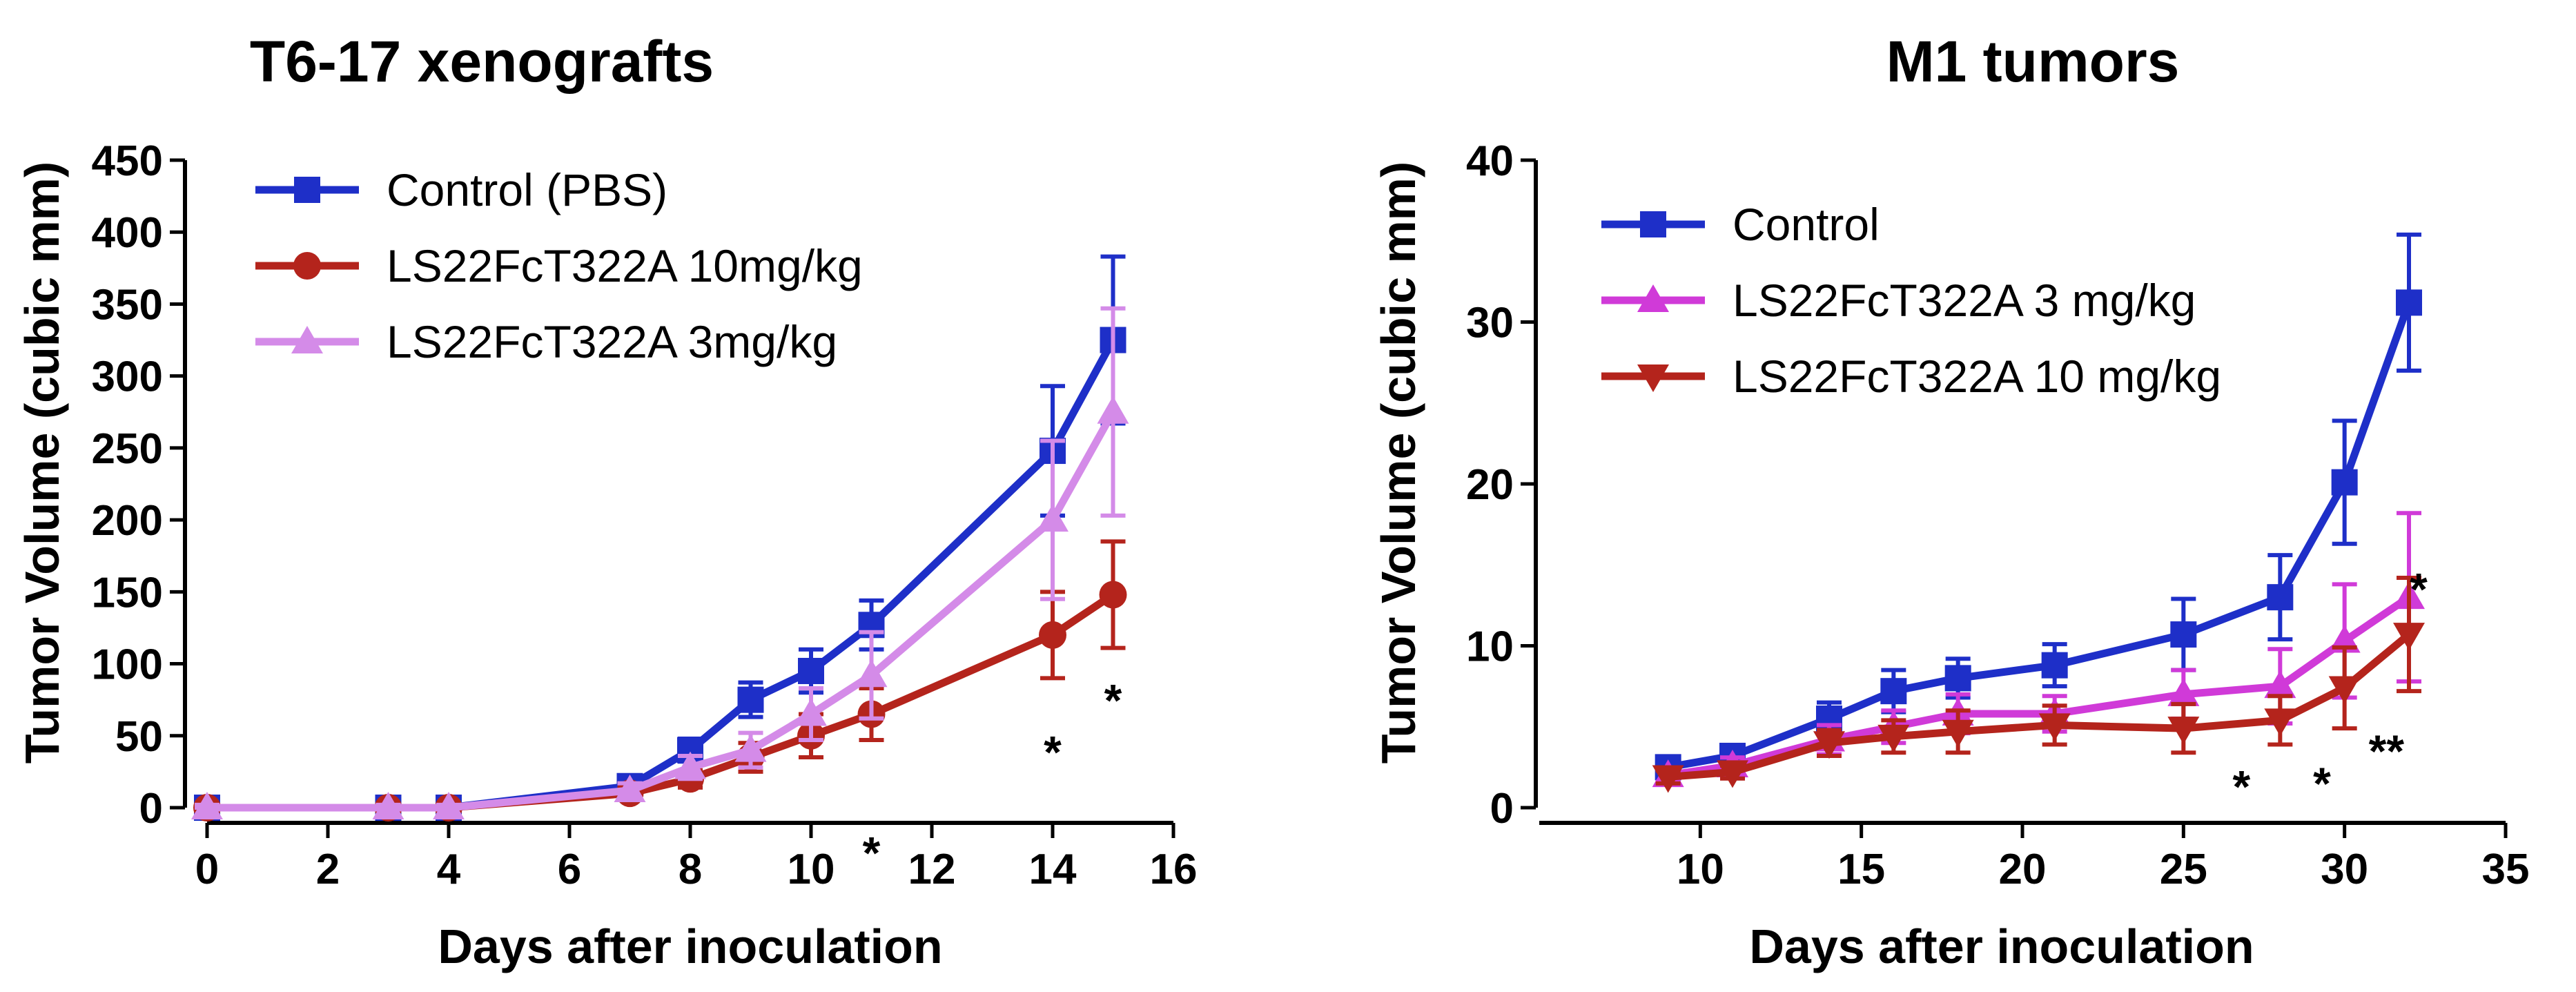  I want to click on chart-title: T6-17 xenografts, so click(482, 61).